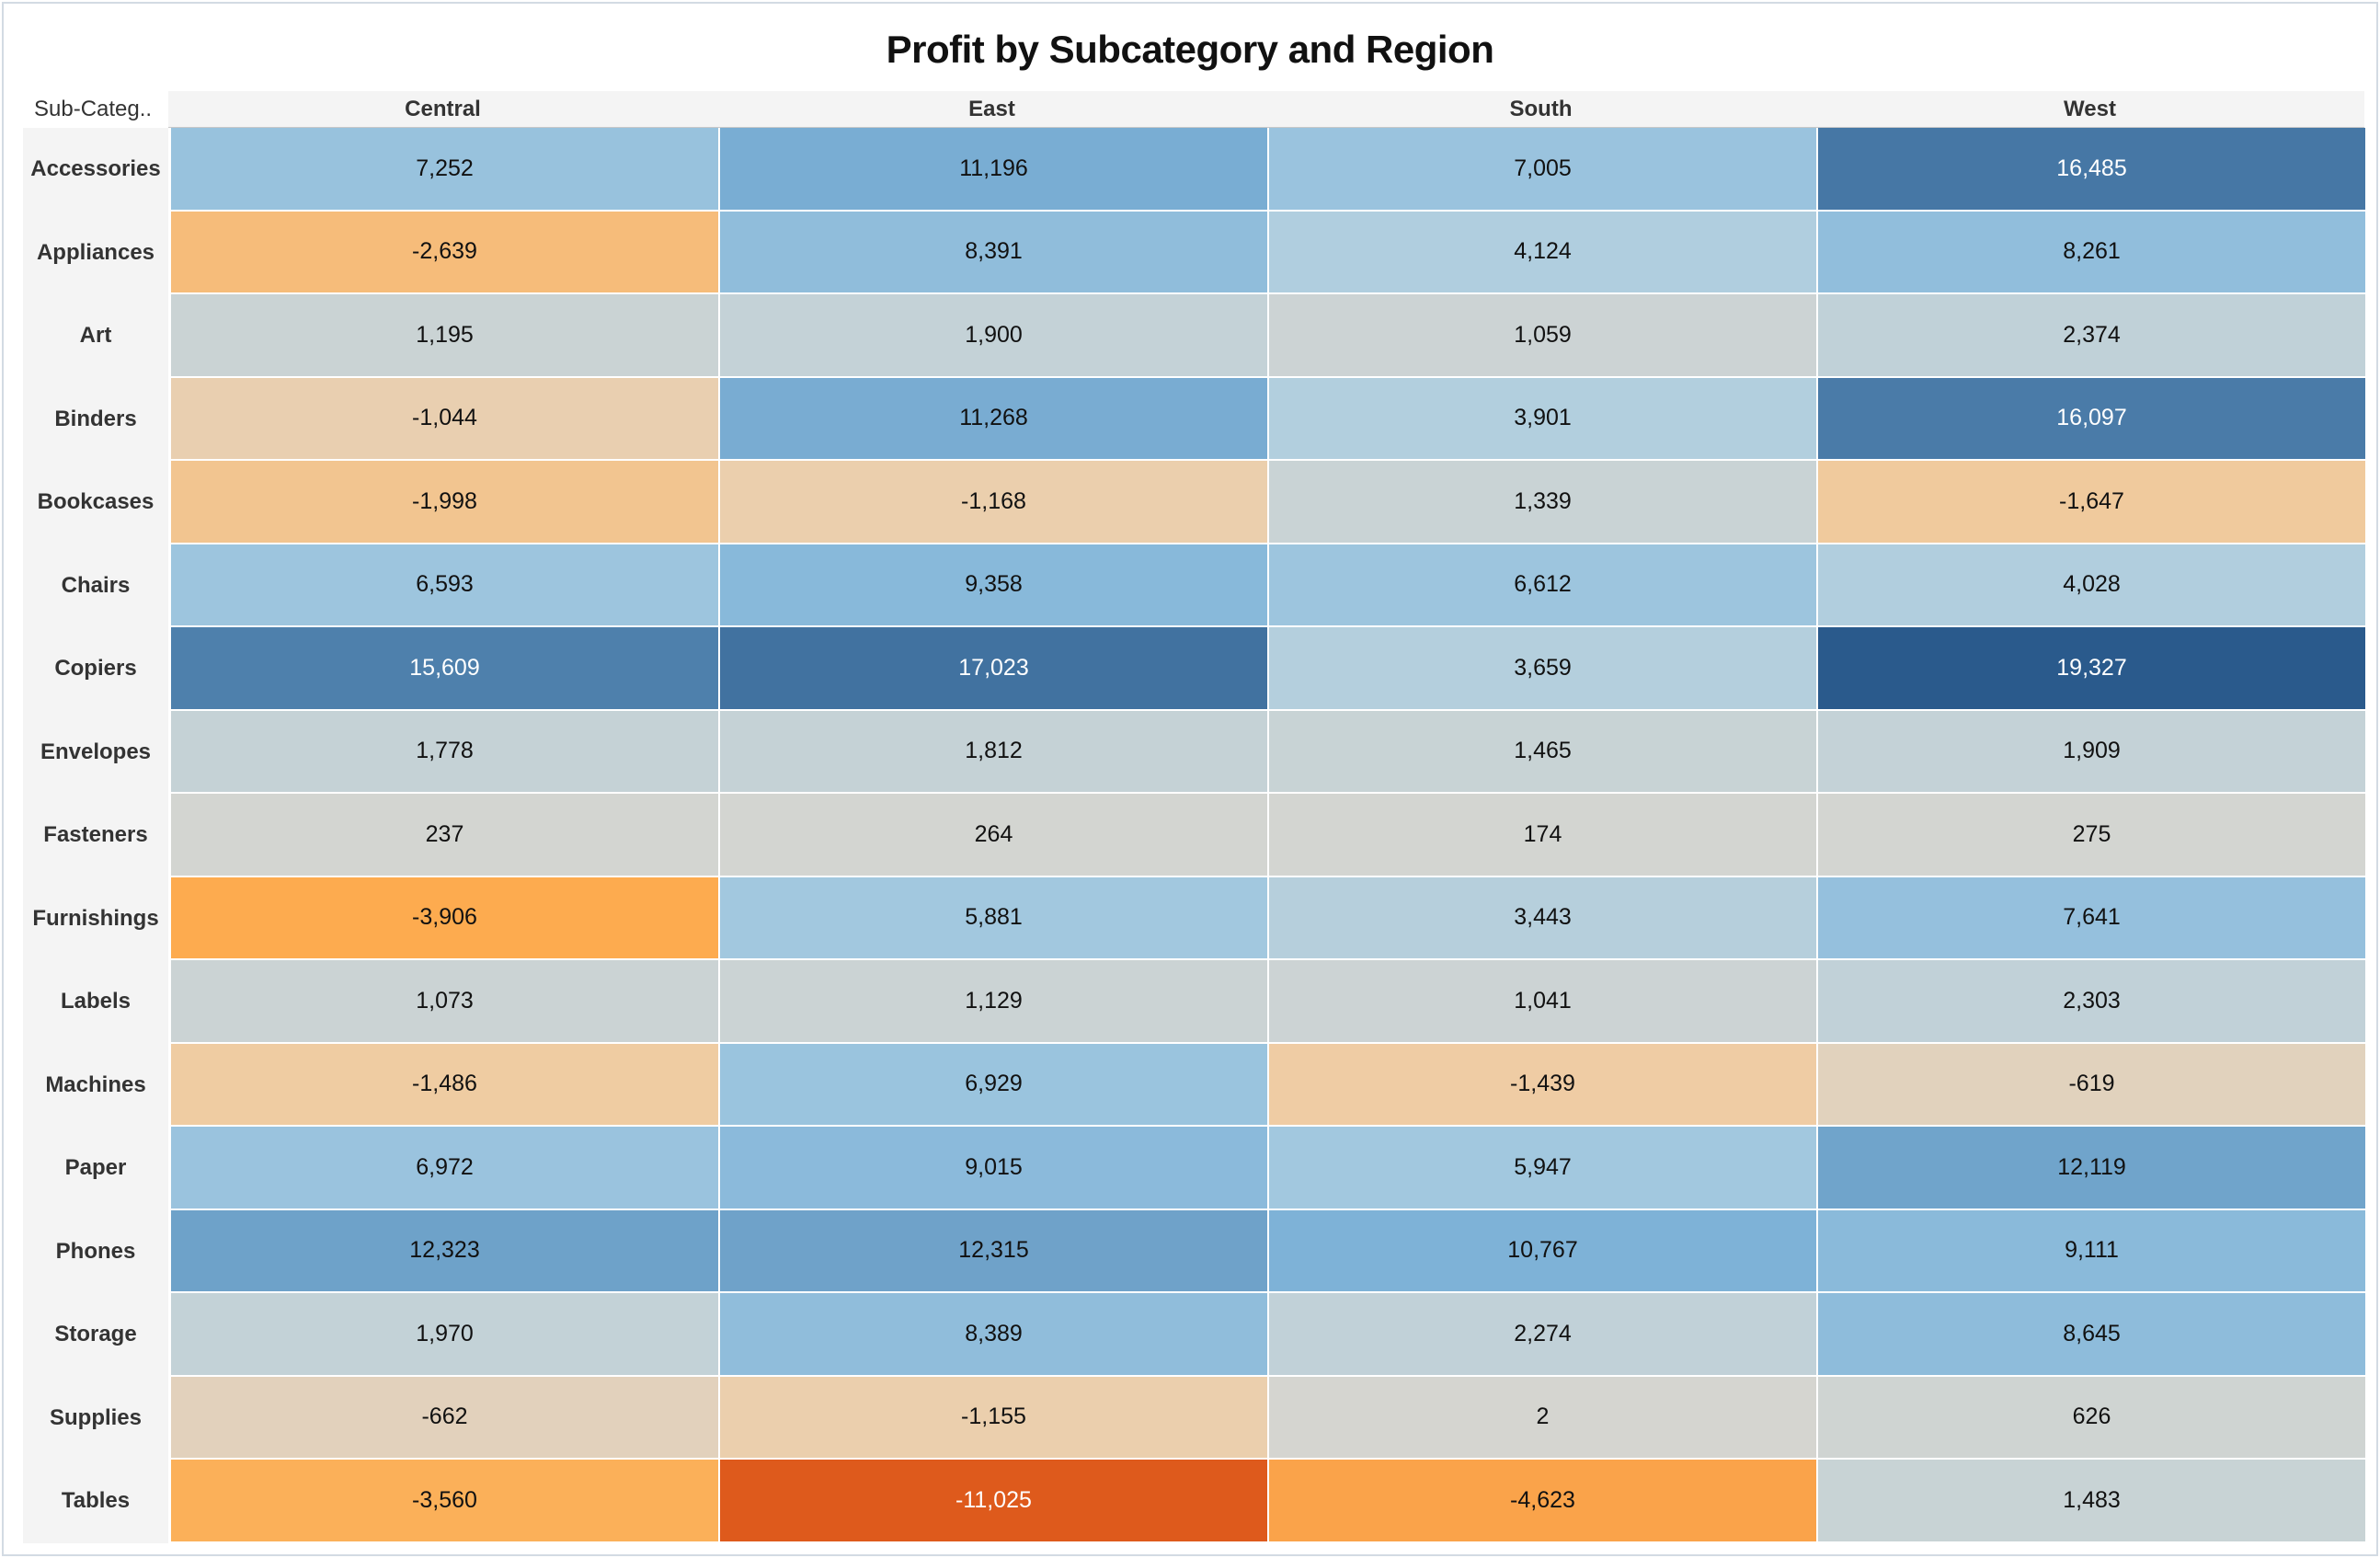 Image resolution: width=2380 pixels, height=1558 pixels. I want to click on cell-value-label: 174, so click(1542, 833).